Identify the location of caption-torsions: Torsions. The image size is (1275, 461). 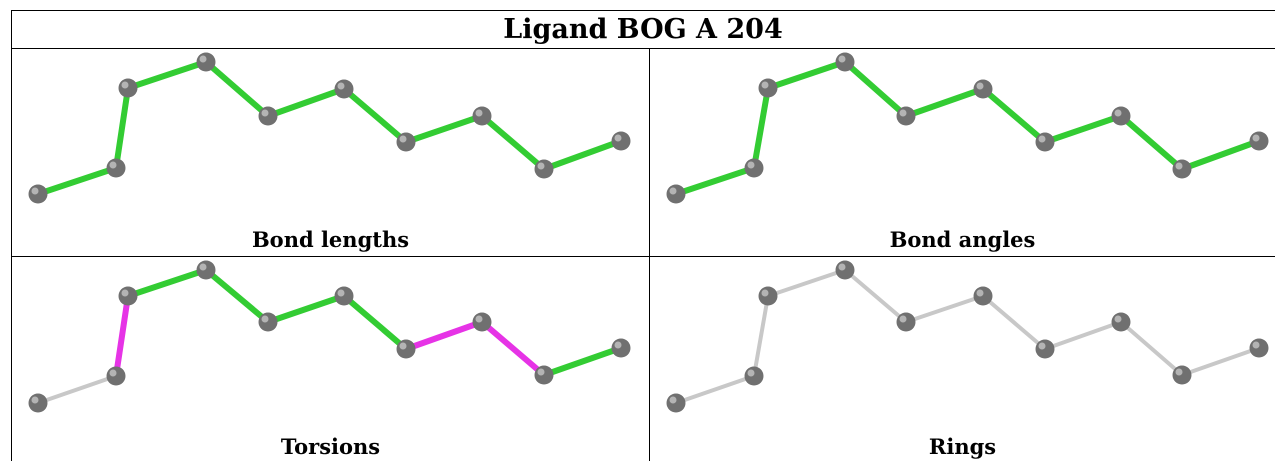
(330, 446).